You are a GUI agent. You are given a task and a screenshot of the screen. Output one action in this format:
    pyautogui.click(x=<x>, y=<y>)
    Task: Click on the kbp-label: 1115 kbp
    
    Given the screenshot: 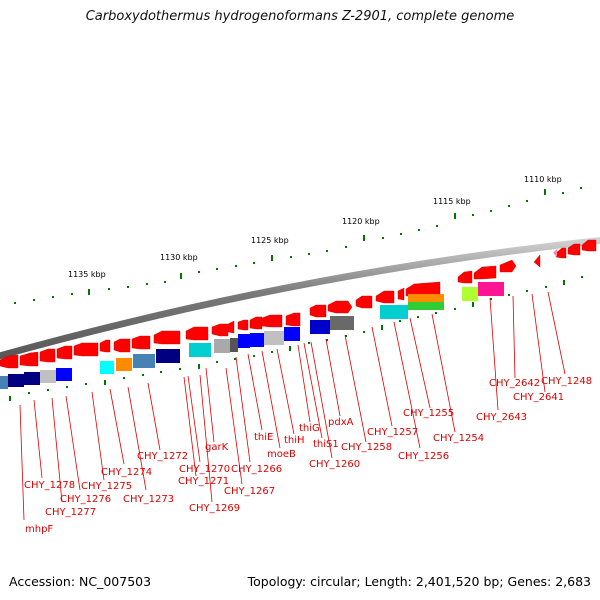 What is the action you would take?
    pyautogui.click(x=452, y=201)
    